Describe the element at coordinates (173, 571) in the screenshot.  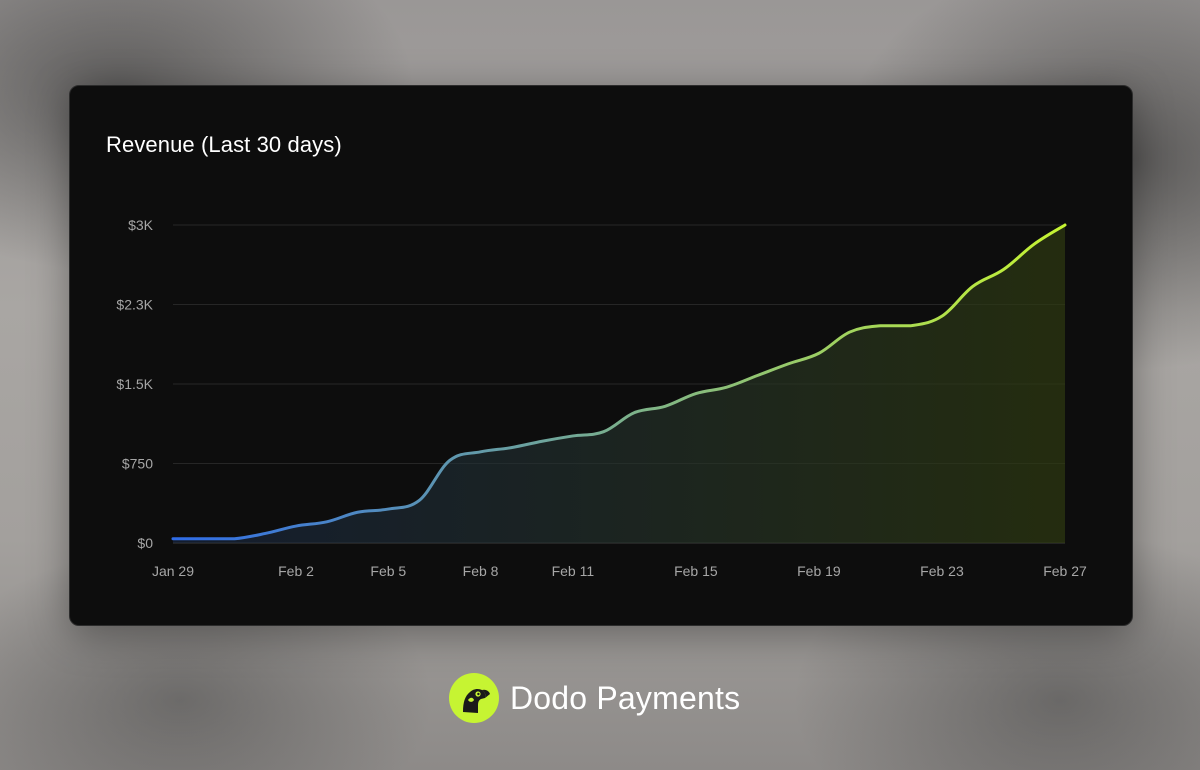
I see `x-tick-label: Jan 29` at that location.